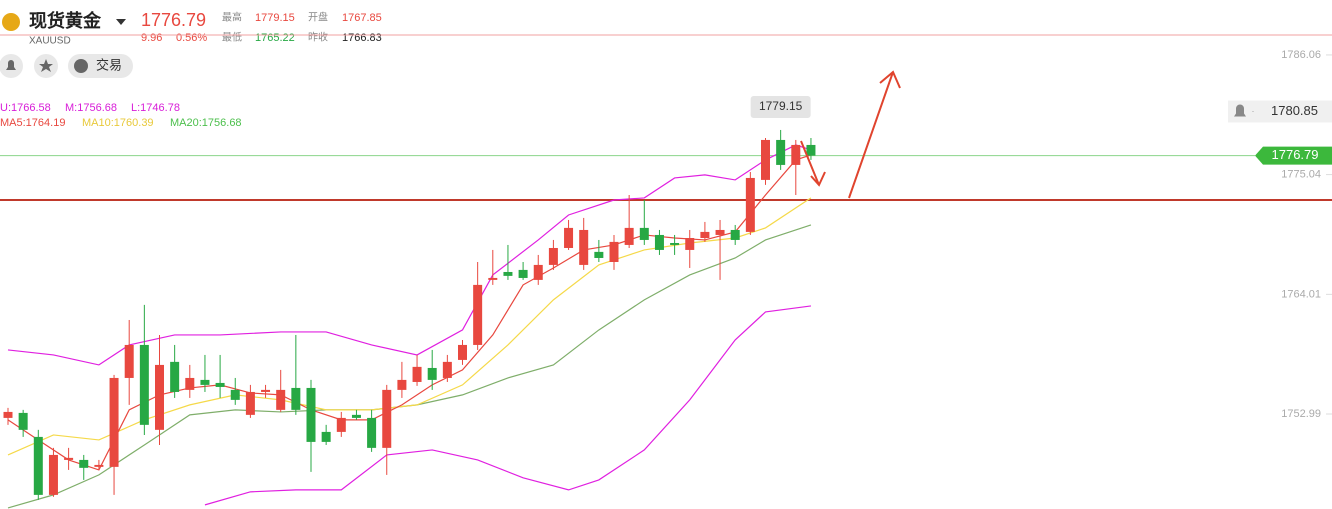 Image resolution: width=1332 pixels, height=509 pixels. Describe the element at coordinates (232, 17) in the screenshot. I see `high-label: 最高` at that location.